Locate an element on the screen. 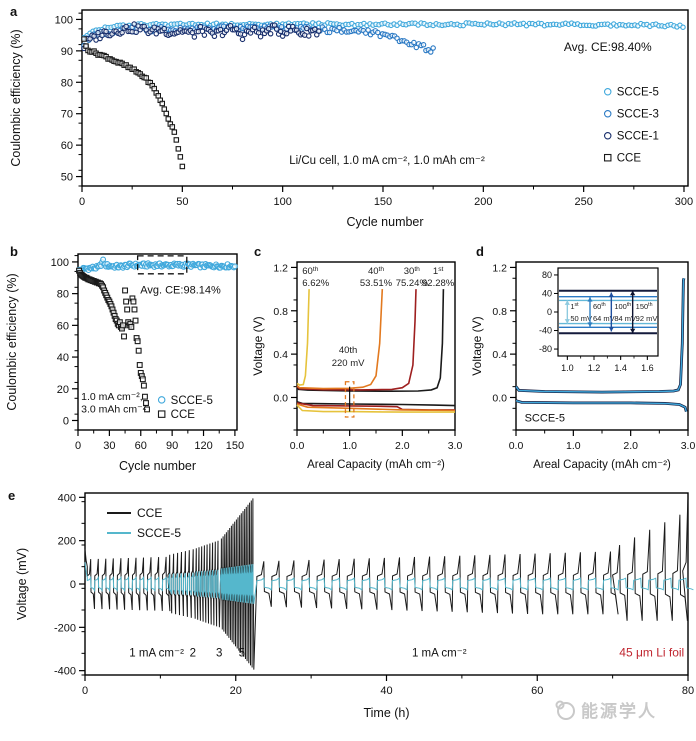  svg-text: 250 is located at coordinates (583, 202).